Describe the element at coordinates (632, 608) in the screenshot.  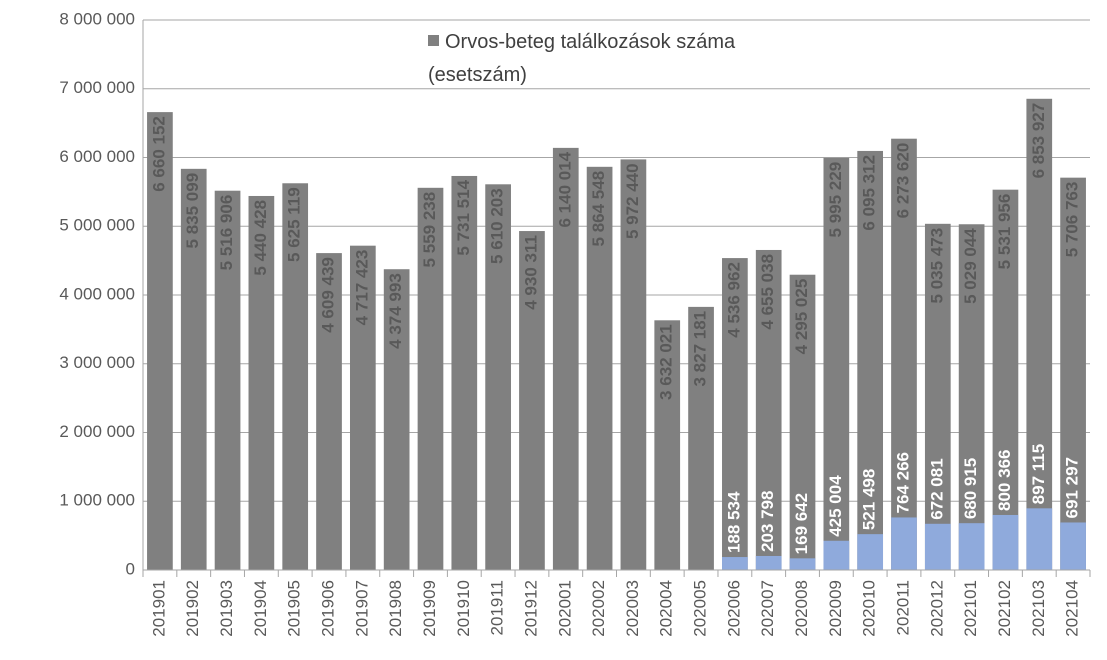
I see `x-tick-label: 202003` at that location.